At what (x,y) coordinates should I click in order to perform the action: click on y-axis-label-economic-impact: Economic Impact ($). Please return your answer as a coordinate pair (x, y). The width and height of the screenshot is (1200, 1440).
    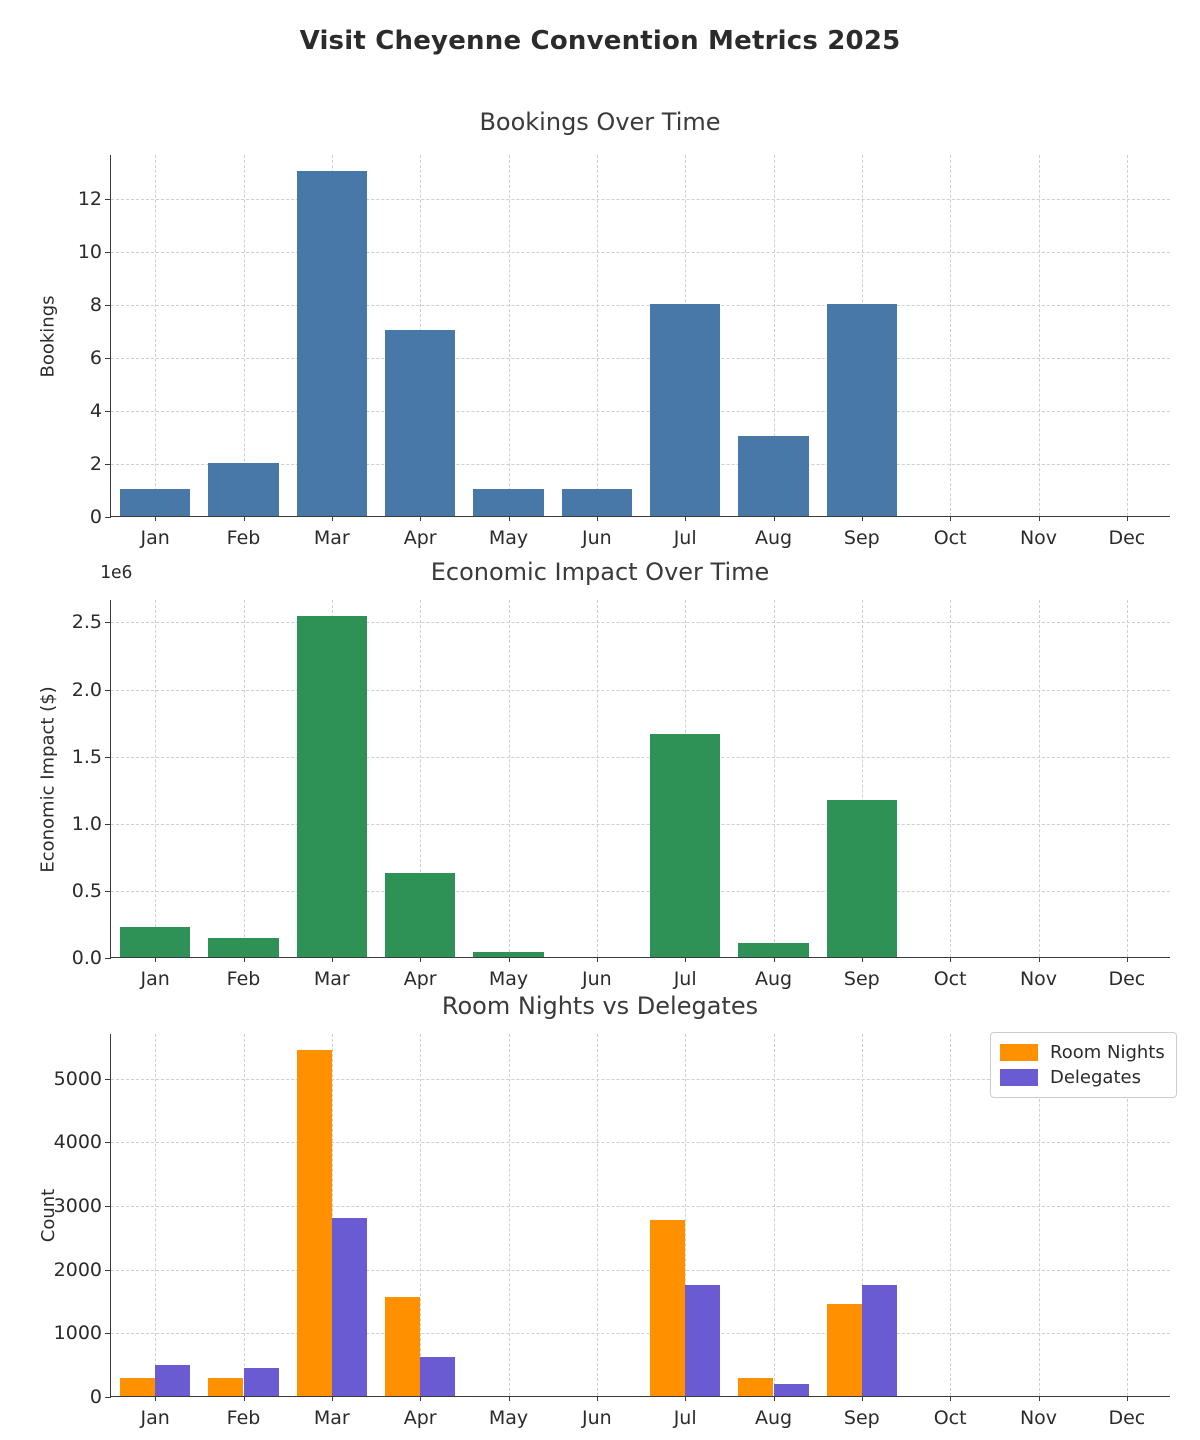
    Looking at the image, I should click on (48, 779).